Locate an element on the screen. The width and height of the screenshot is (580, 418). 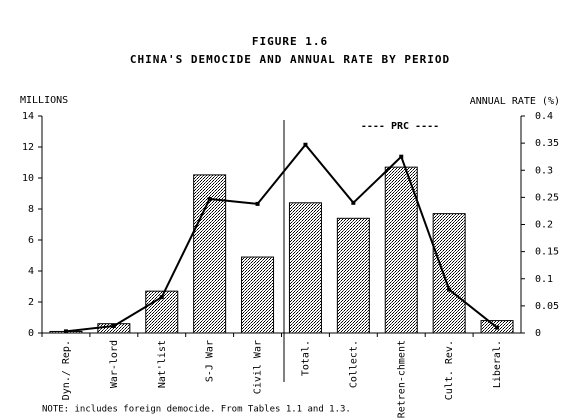
y-axis-label: MILLIONS is located at coordinates (44, 100).